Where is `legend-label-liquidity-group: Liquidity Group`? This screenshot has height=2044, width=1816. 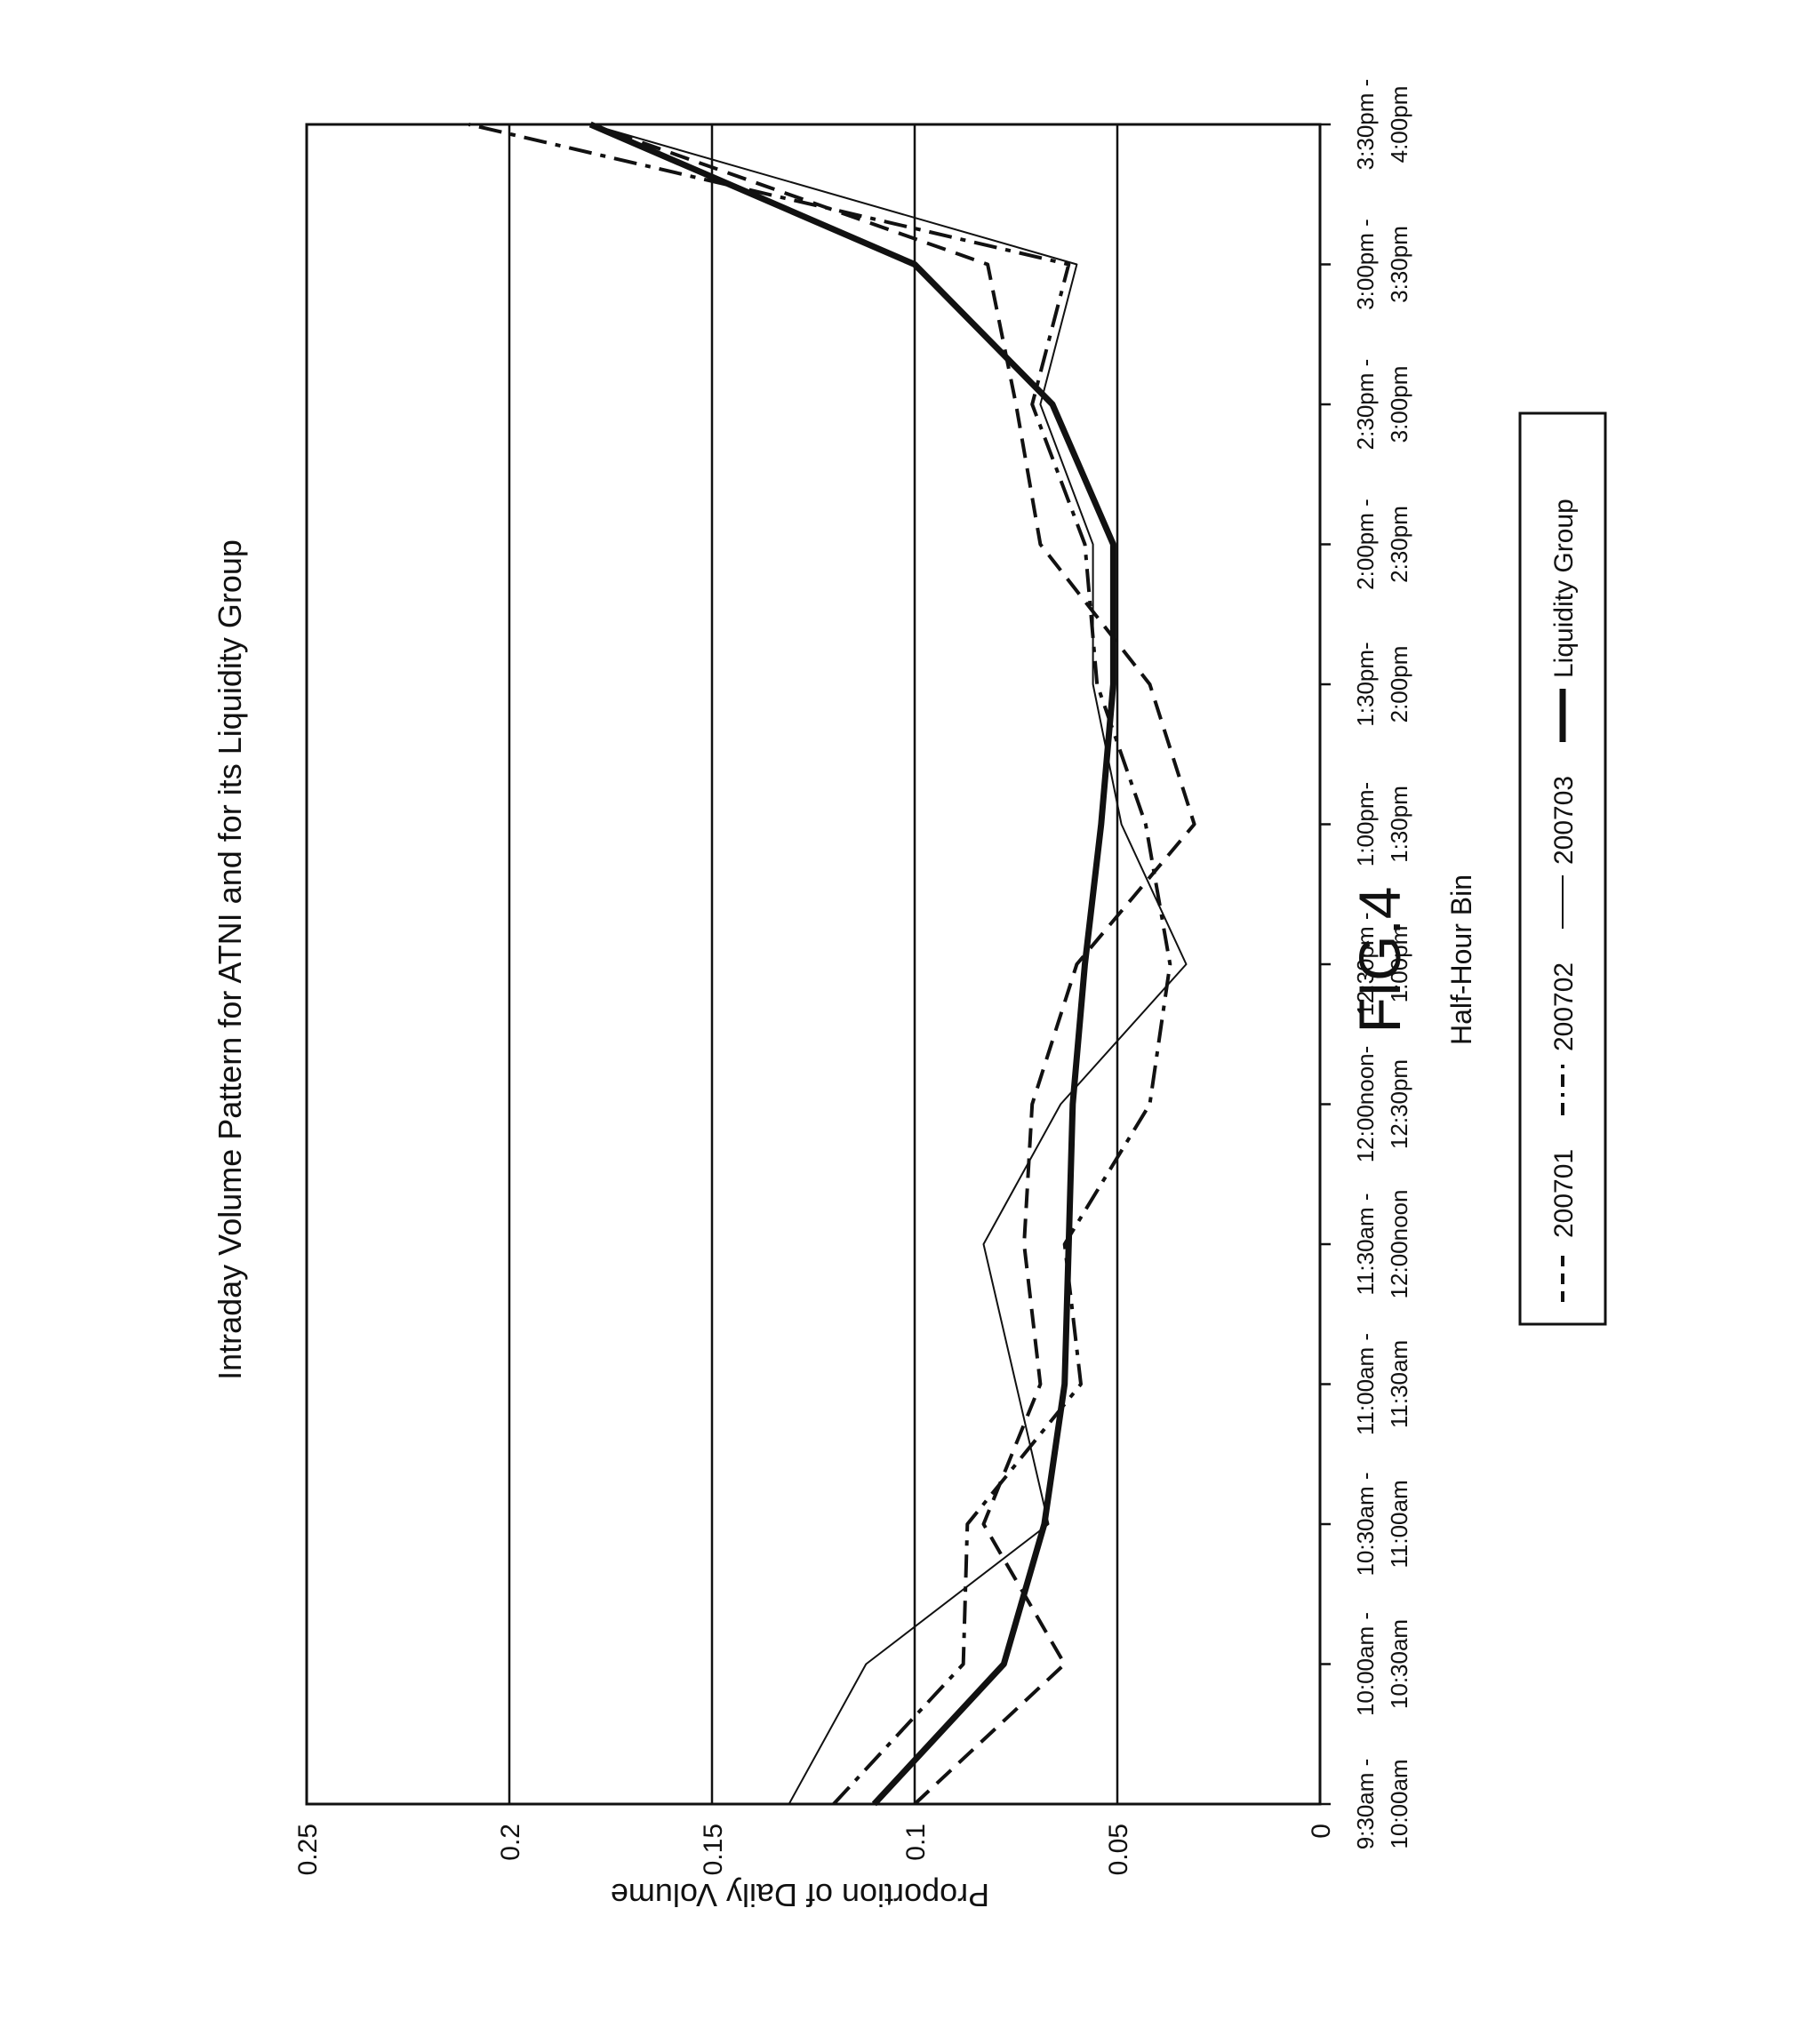 legend-label-liquidity-group: Liquidity Group is located at coordinates (1564, 588).